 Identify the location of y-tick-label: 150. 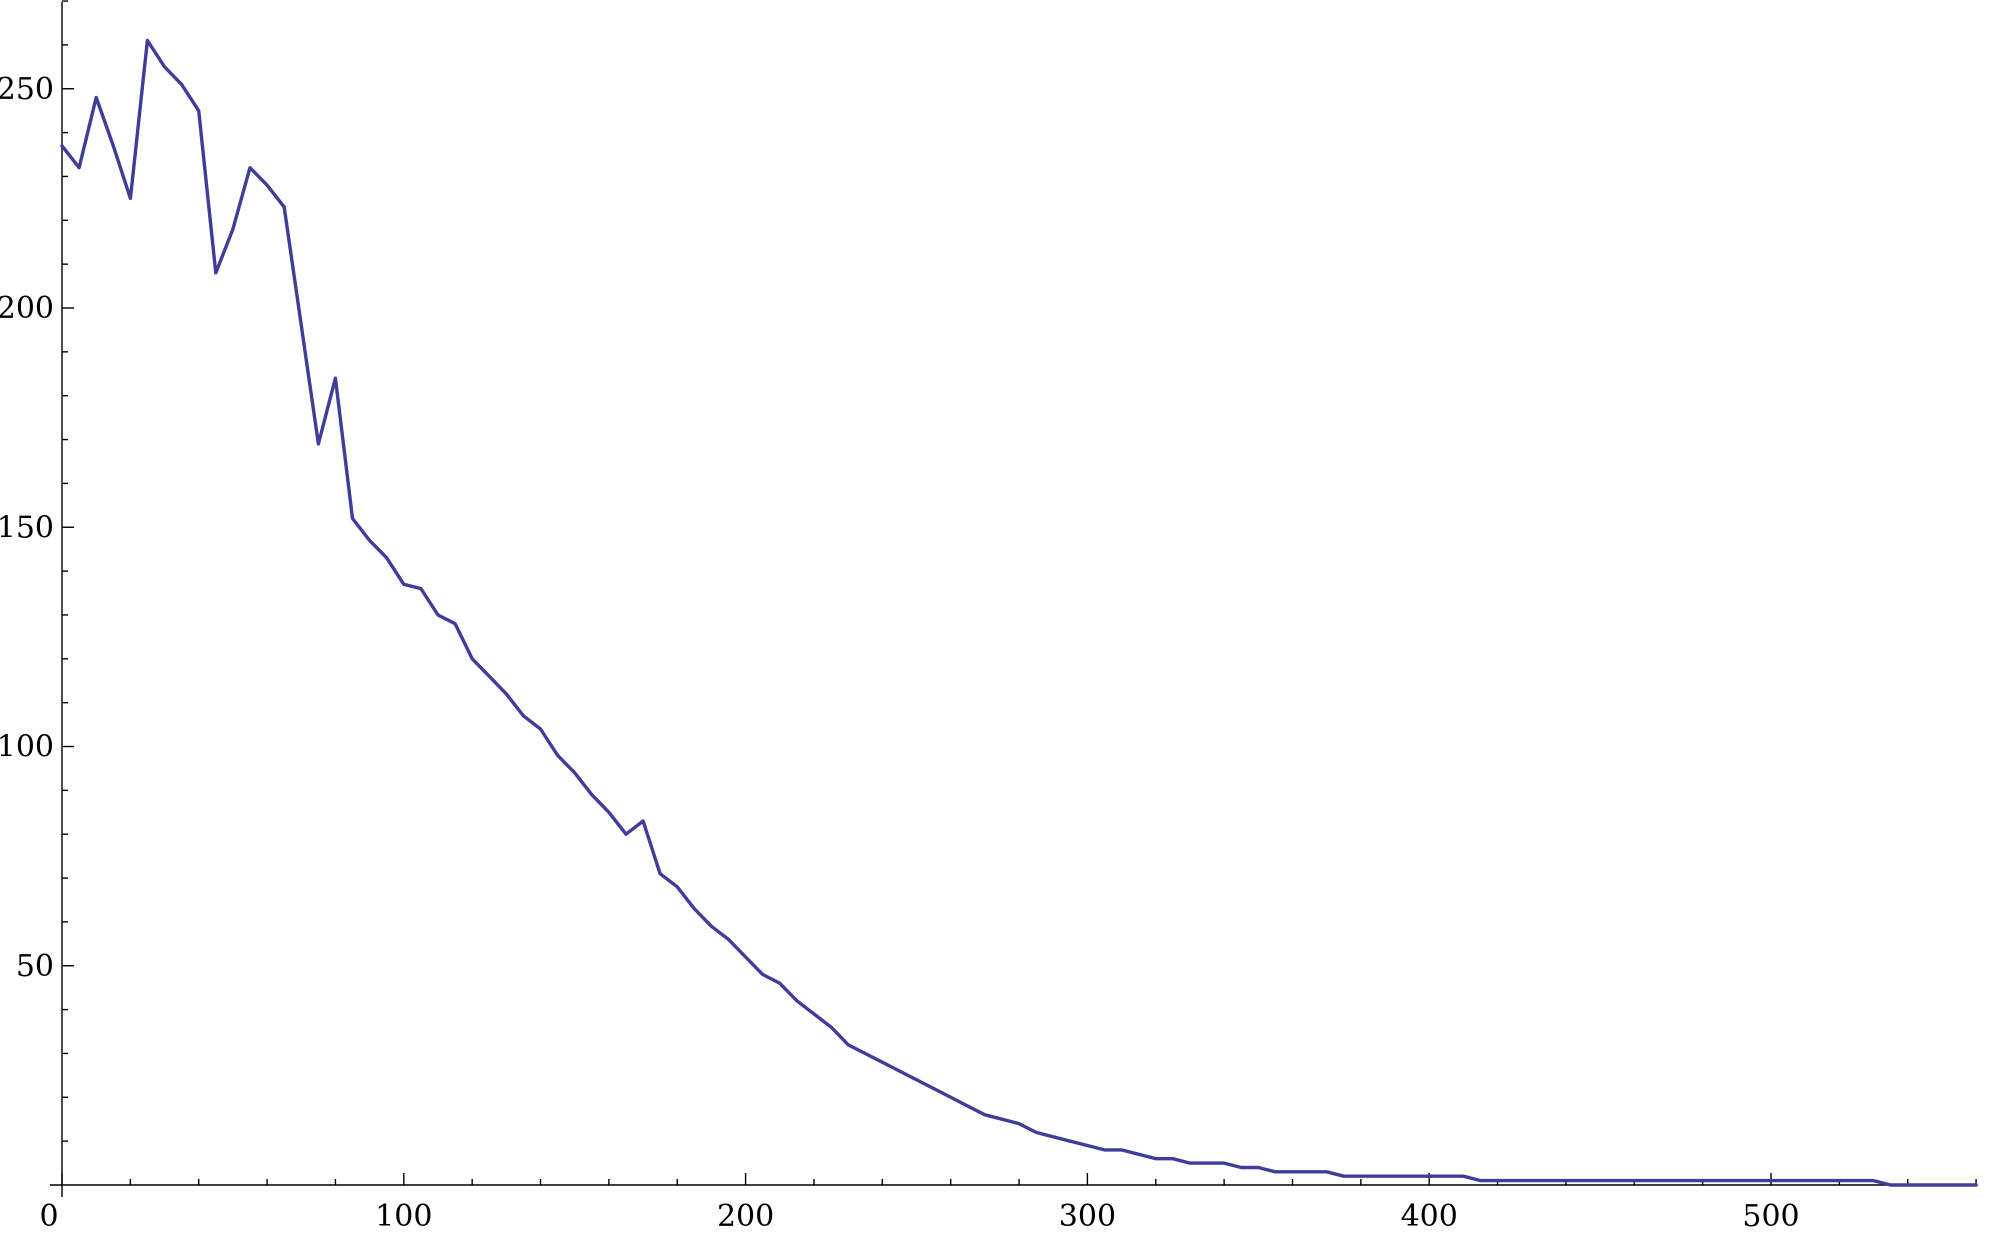
(27, 527).